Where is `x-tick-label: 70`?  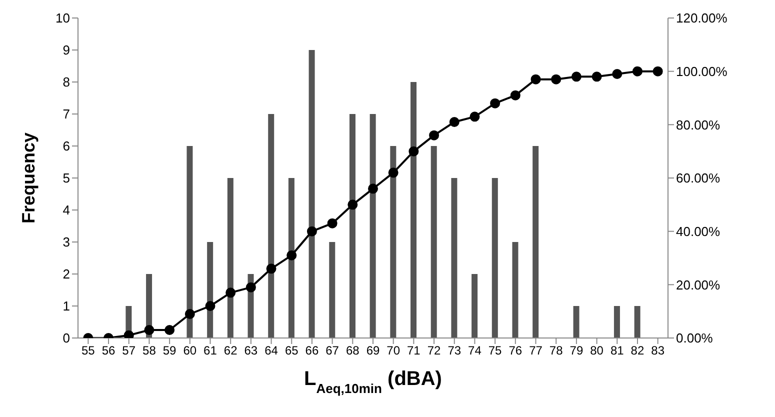 x-tick-label: 70 is located at coordinates (393, 351).